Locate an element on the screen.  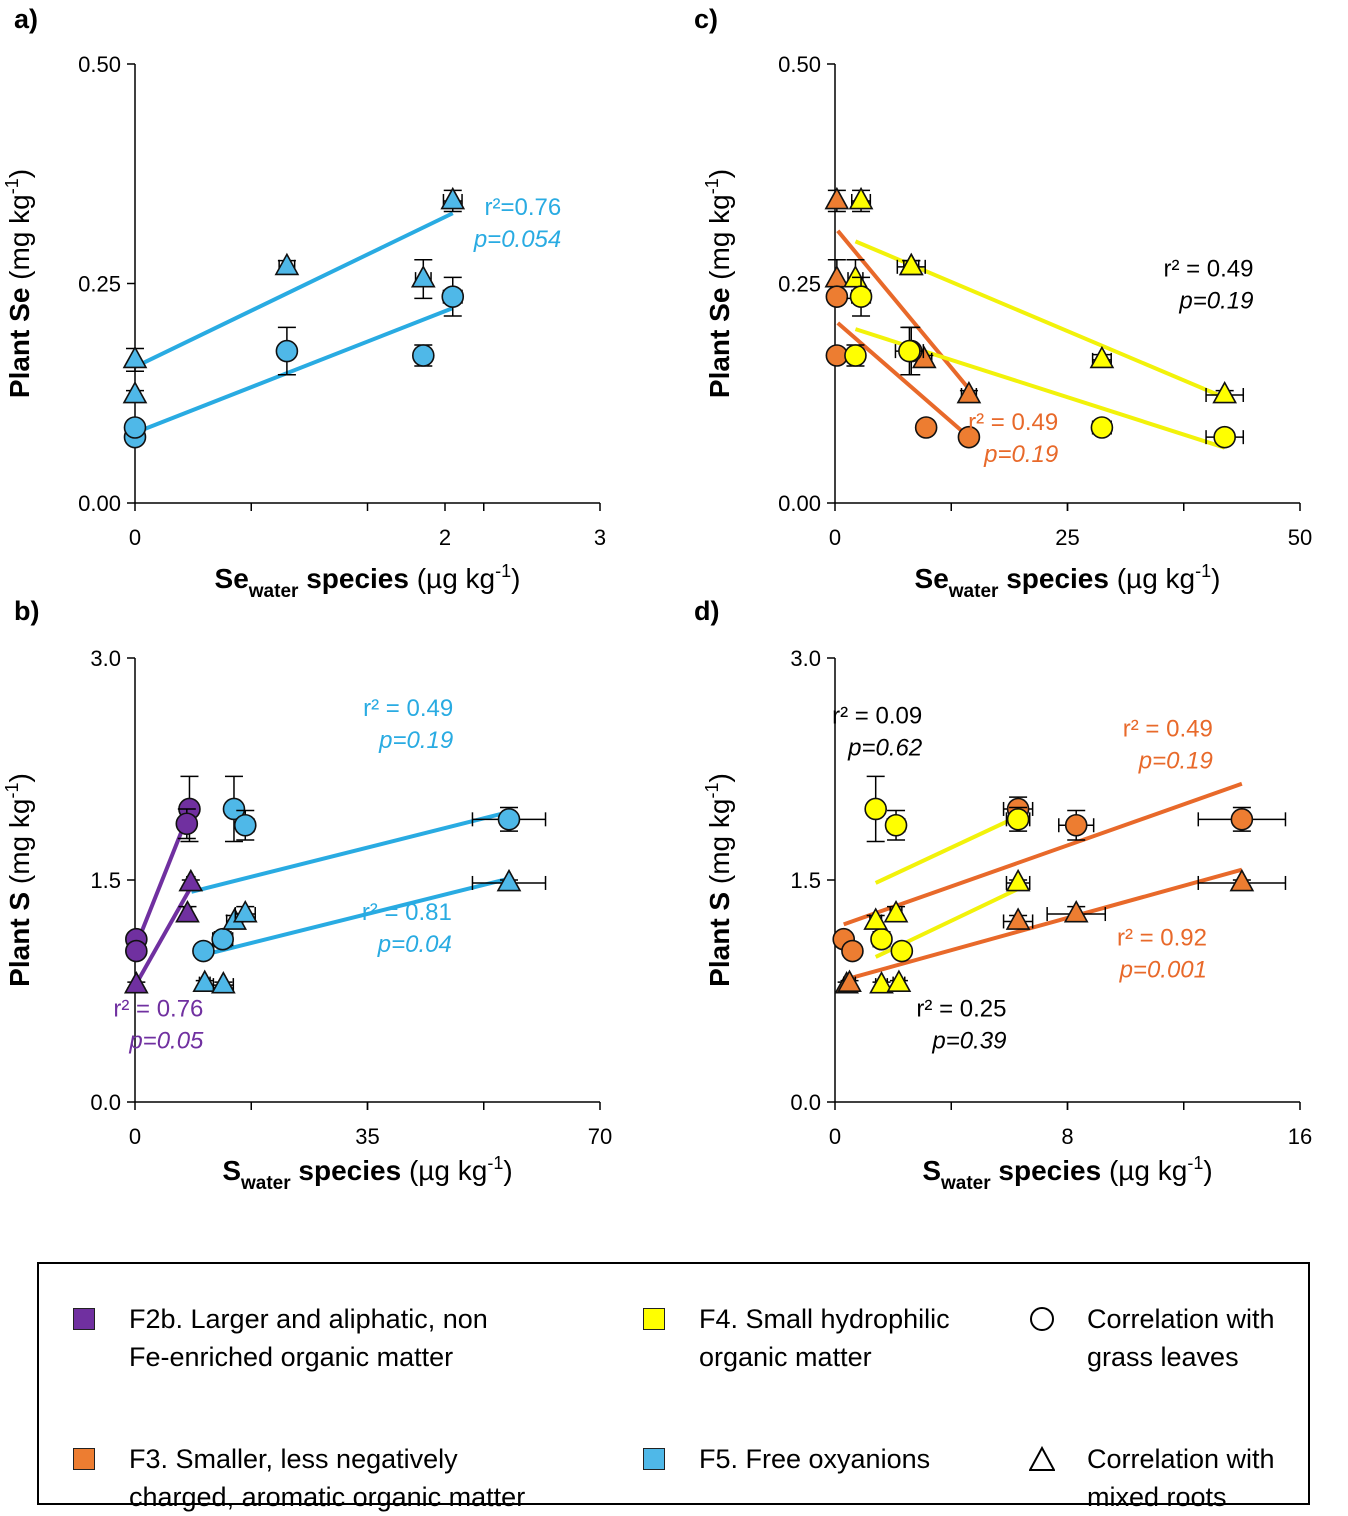
x-axis-title-main: S is located at coordinates (231, 1170).